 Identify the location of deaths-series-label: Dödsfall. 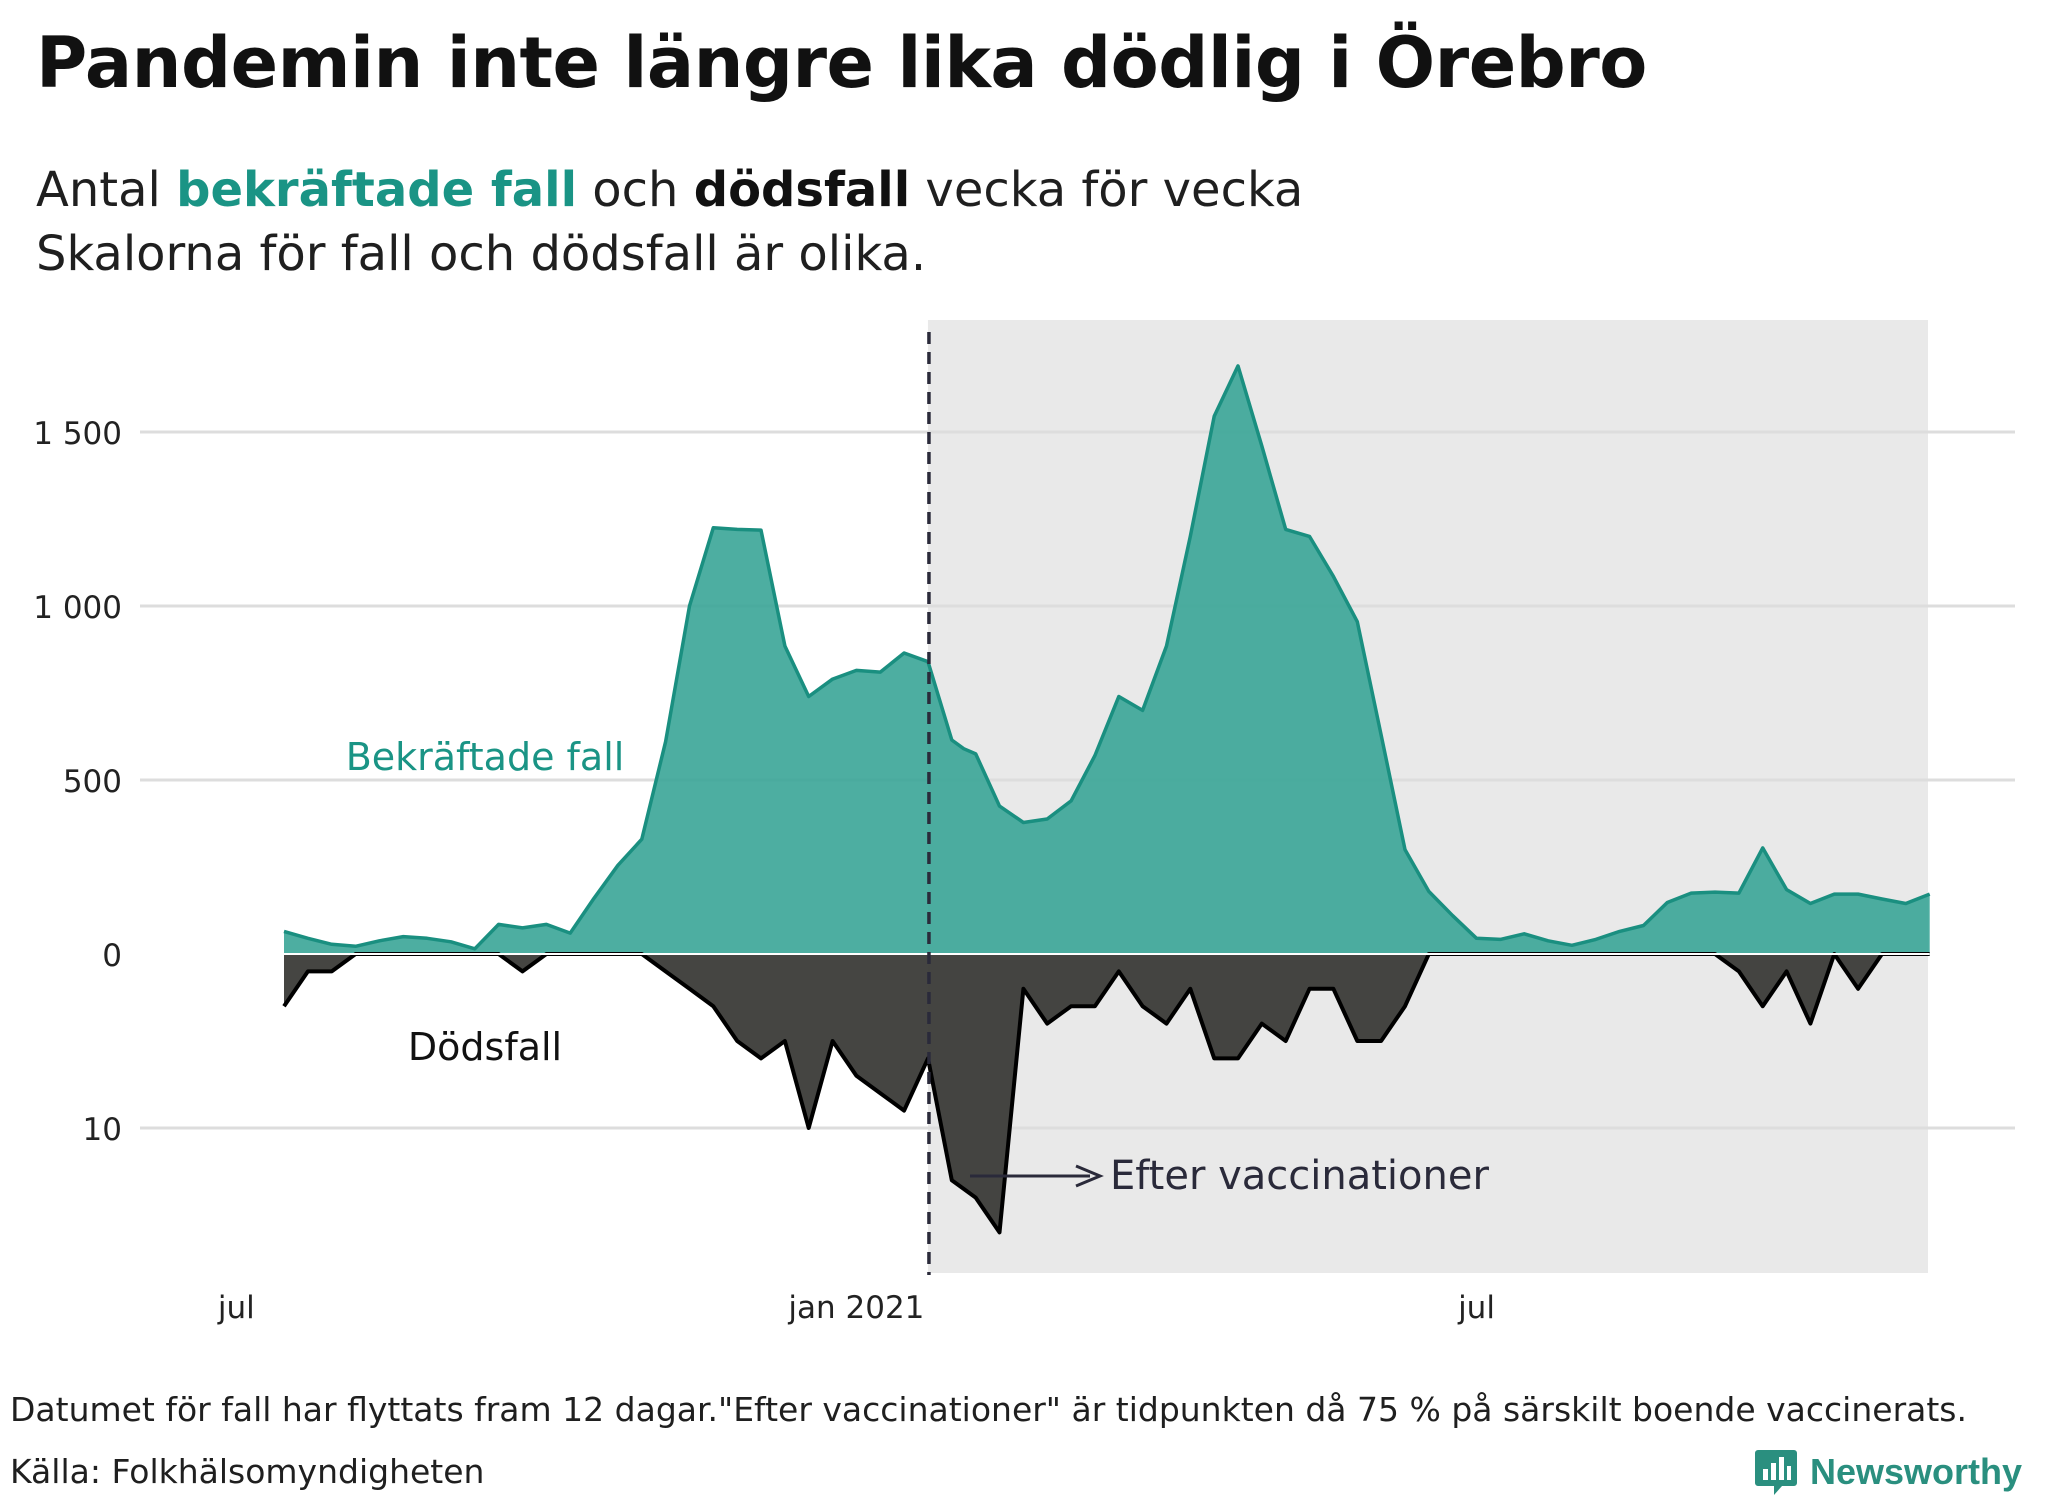
(485, 1047).